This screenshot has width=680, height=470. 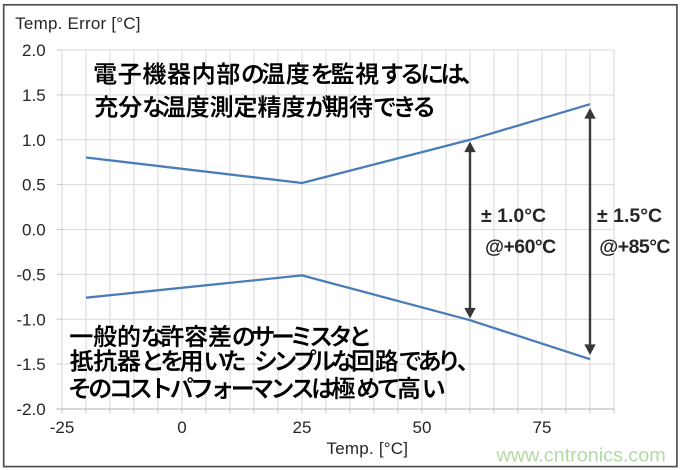 What do you see at coordinates (581, 455) in the screenshot?
I see `svg-text: www.cntronics.com` at bounding box center [581, 455].